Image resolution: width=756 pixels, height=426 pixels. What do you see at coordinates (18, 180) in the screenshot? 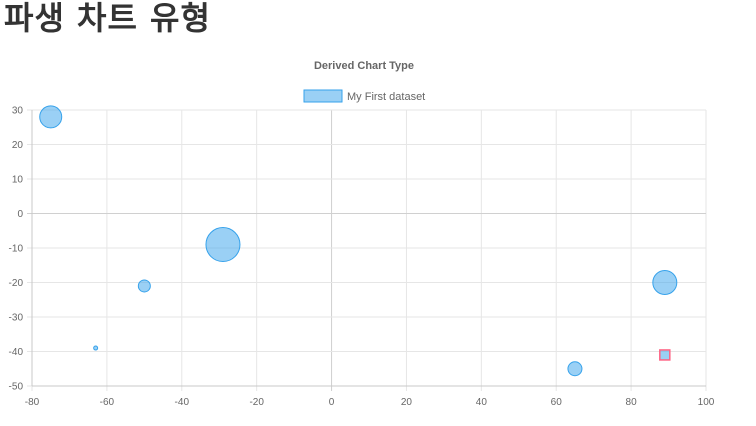
I see `y-tick-label: 10` at bounding box center [18, 180].